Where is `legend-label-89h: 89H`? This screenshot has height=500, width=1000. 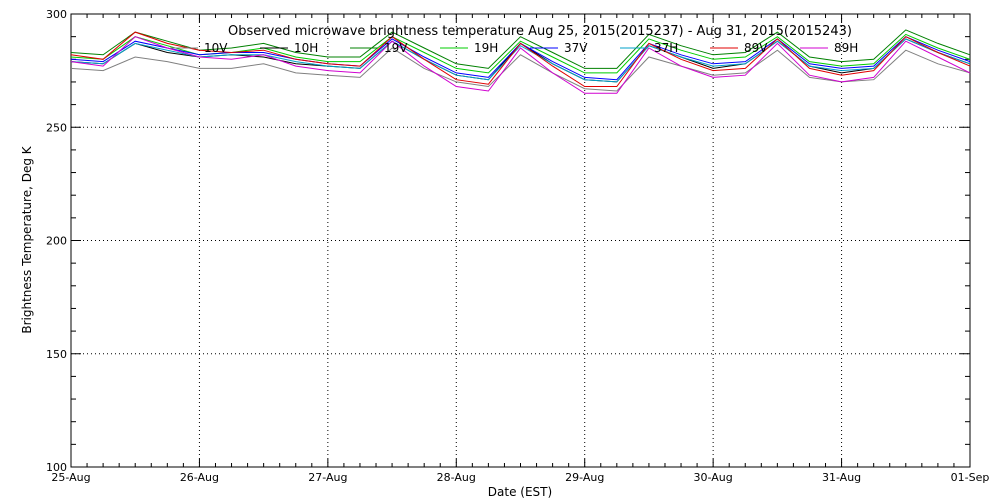
legend-label-89h: 89H is located at coordinates (846, 48).